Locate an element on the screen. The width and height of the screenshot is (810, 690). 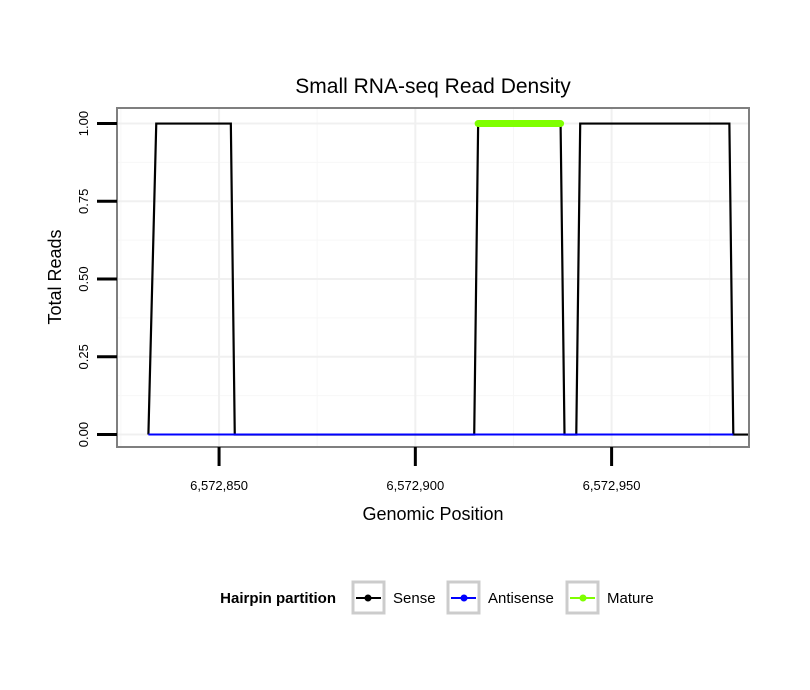
legend-item-mature: Mature is located at coordinates (609, 597).